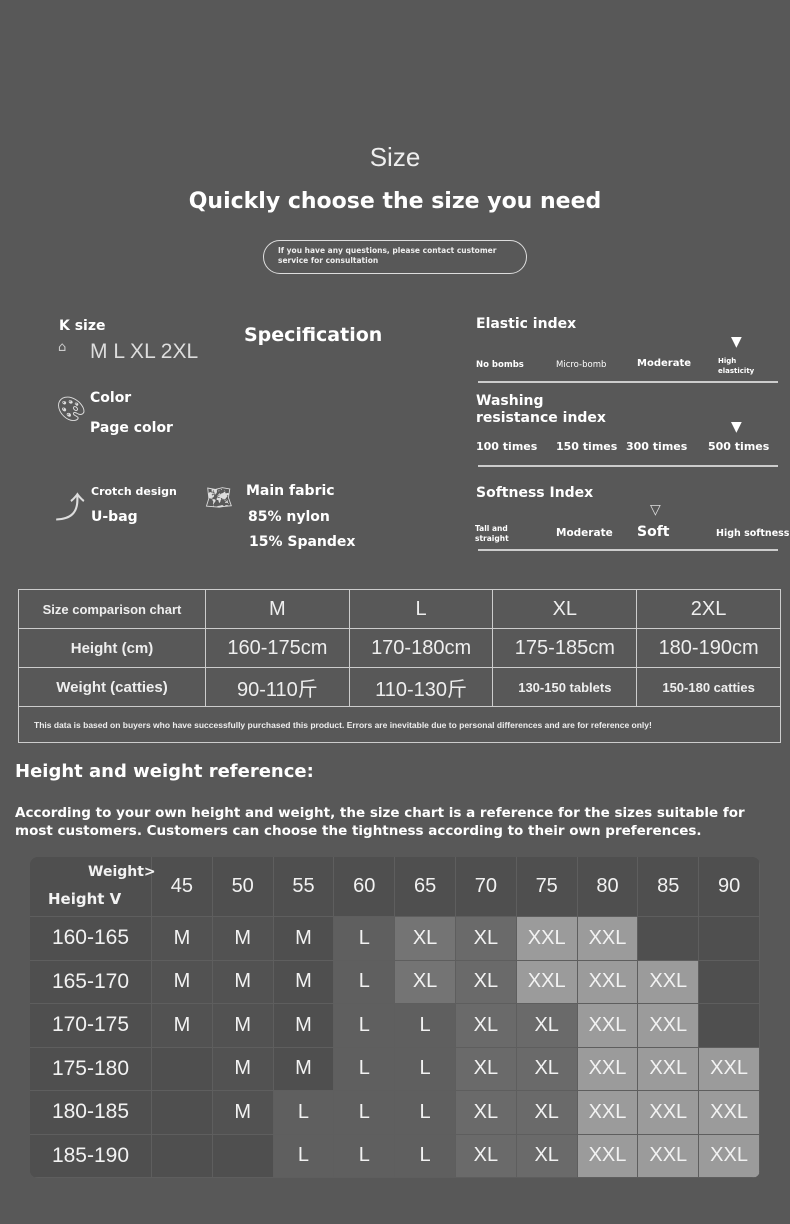 Image resolution: width=790 pixels, height=1224 pixels. I want to click on softness-level: Tall and straight, so click(492, 533).